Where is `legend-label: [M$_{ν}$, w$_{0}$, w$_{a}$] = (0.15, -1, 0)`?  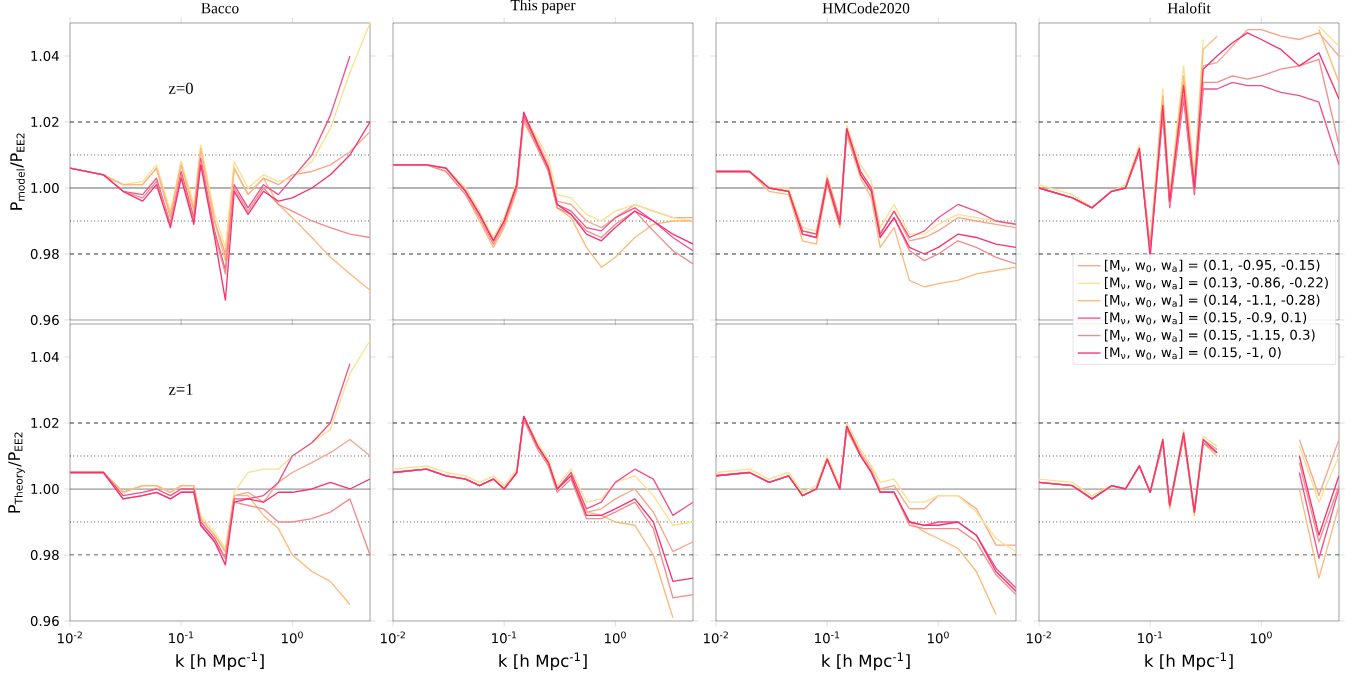 legend-label: [M$_{ν}$, w$_{0}$, w$_{a}$] = (0.15, -1, 0) is located at coordinates (1192, 353).